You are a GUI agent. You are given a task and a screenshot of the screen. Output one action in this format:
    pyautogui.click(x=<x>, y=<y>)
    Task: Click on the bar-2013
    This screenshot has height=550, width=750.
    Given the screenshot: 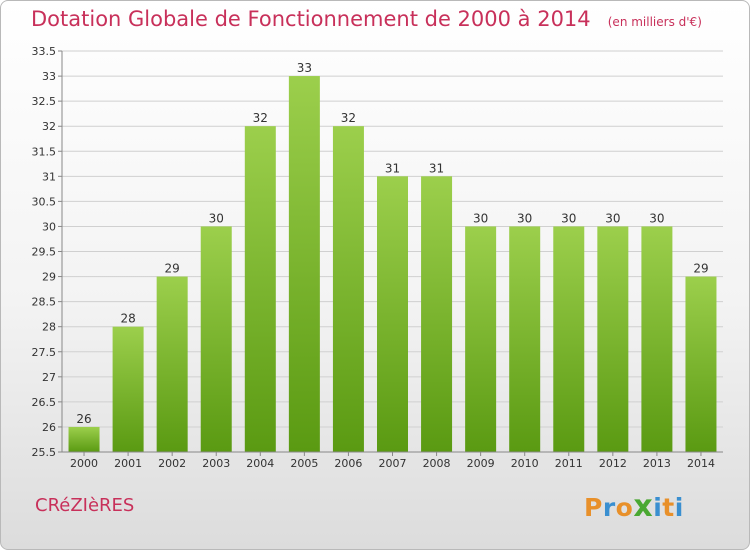 What is the action you would take?
    pyautogui.click(x=657, y=339)
    